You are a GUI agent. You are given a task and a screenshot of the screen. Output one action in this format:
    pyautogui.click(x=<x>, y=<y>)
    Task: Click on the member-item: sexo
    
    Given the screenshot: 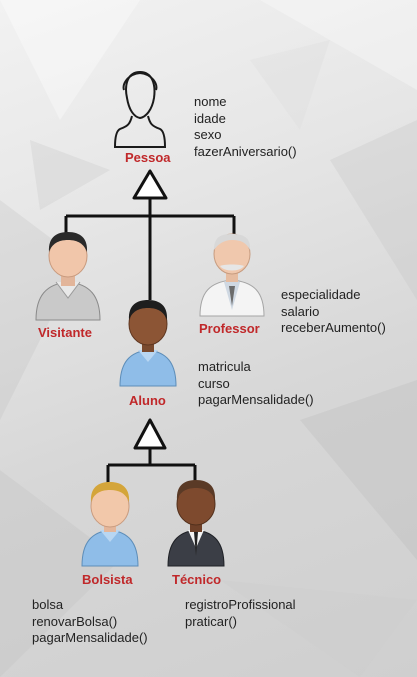 What is the action you would take?
    pyautogui.click(x=208, y=134)
    